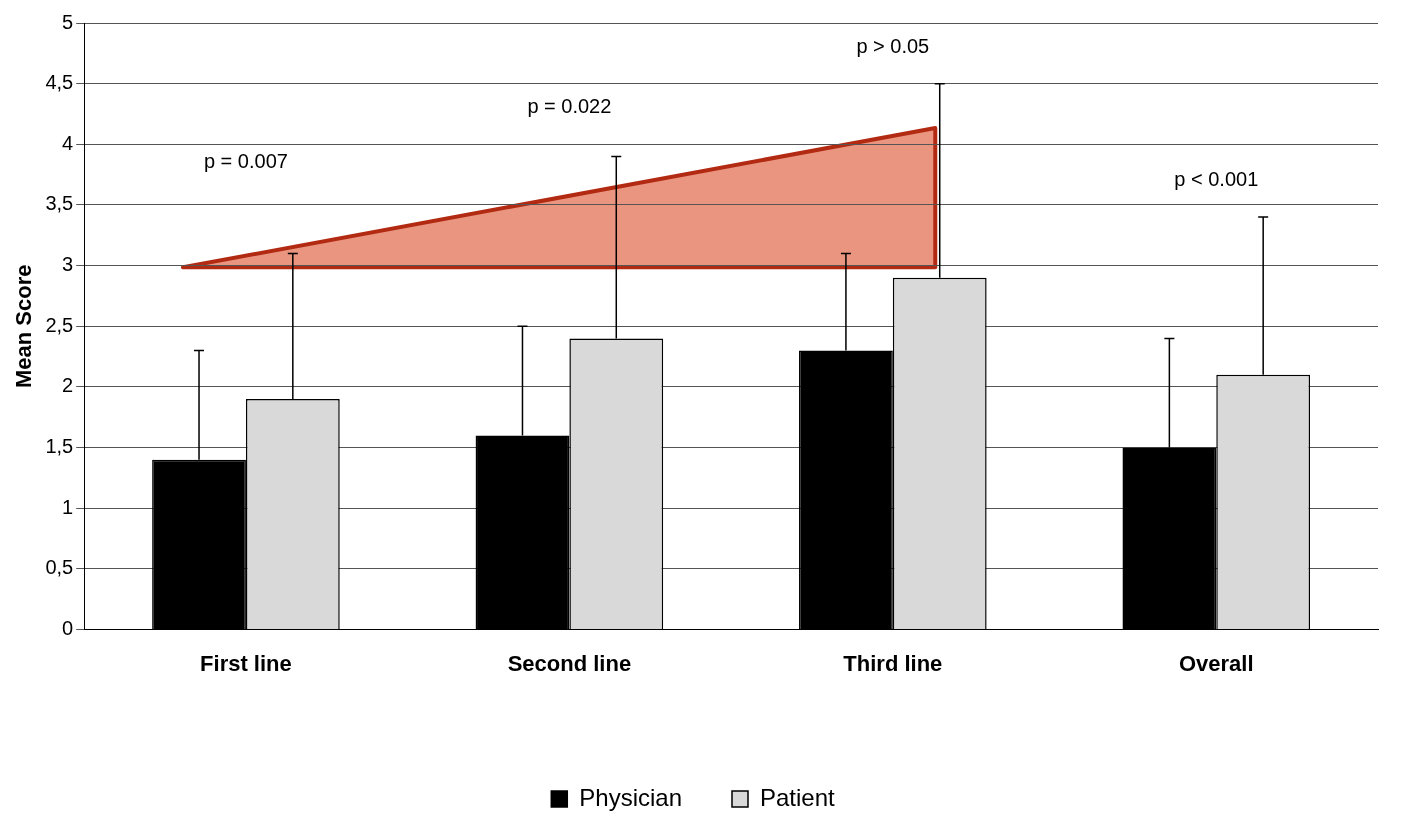 The width and height of the screenshot is (1404, 829). I want to click on x-tick-label: First line, so click(246, 663).